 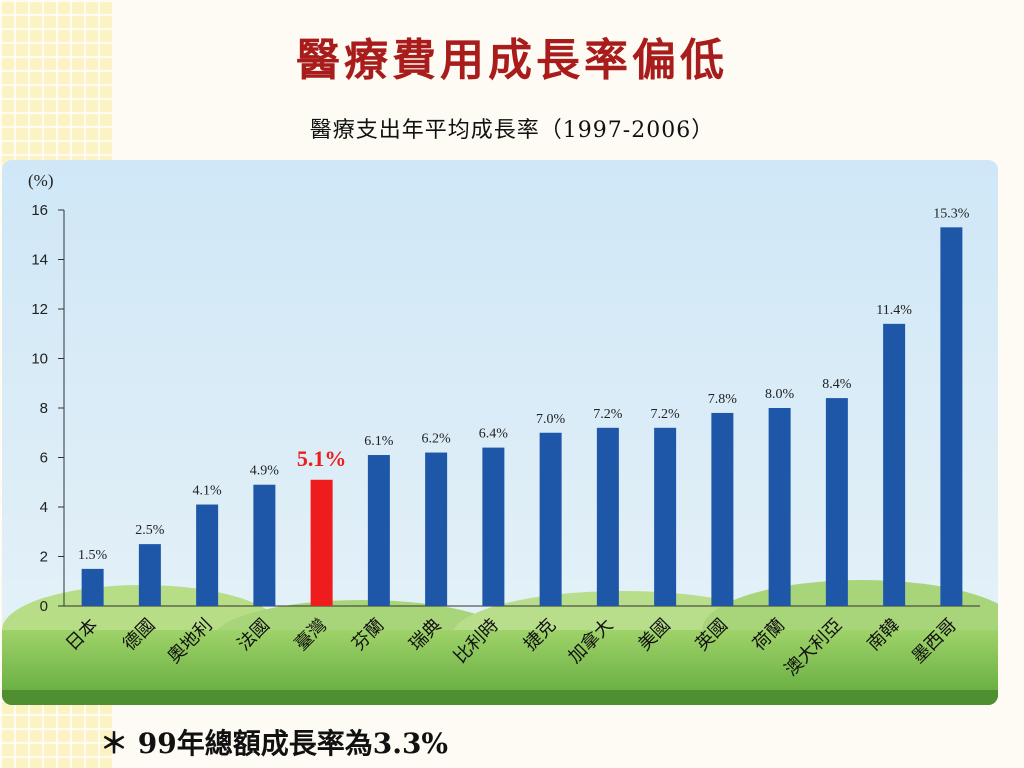 I want to click on page-title: 醫療費用成長率偏低, so click(x=512, y=60).